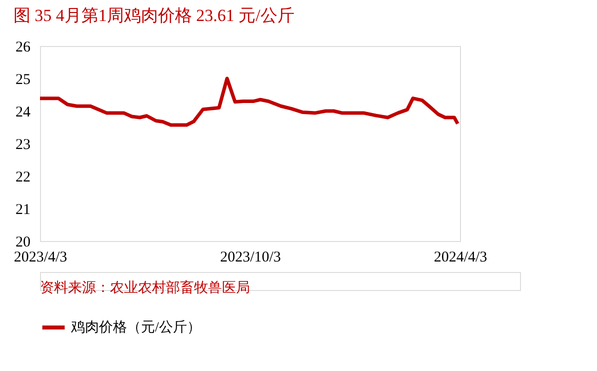  What do you see at coordinates (135, 328) in the screenshot?
I see `legend-label: 鸡肉价格（元/公斤）` at bounding box center [135, 328].